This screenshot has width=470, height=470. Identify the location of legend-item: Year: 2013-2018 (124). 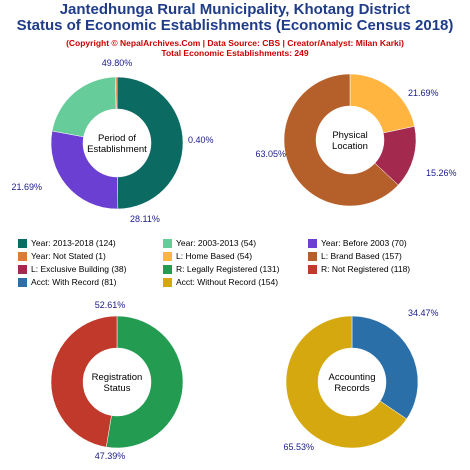
(67, 243).